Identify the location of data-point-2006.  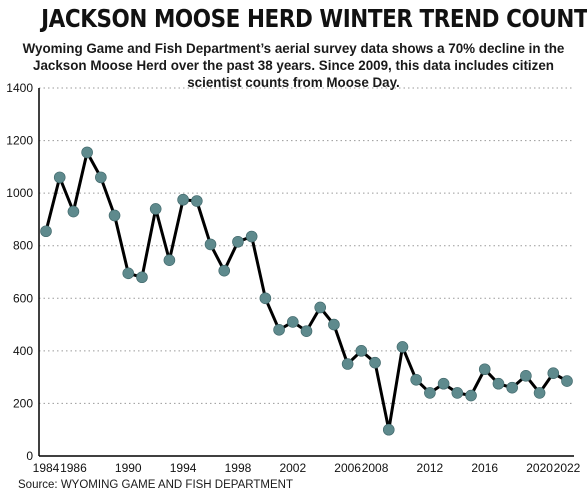
(347, 364).